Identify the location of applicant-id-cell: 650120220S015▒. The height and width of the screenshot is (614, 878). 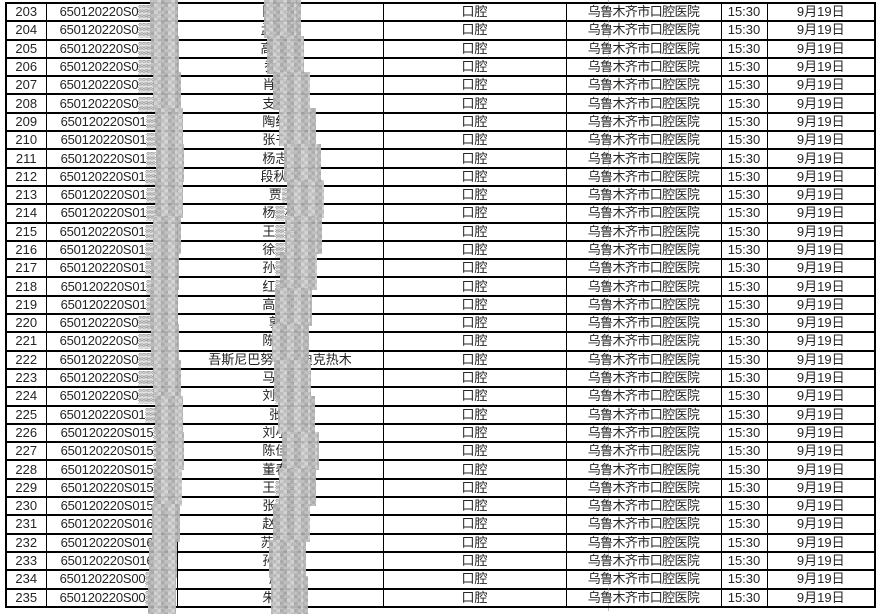
(111, 451).